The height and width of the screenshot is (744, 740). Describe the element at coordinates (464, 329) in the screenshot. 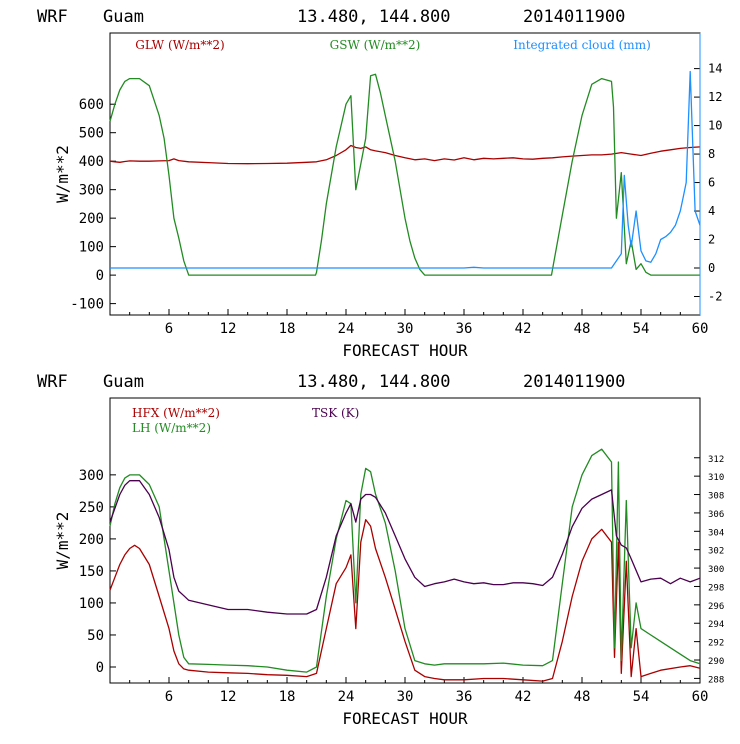

I see `panel1-x-tick-label-36: 36` at that location.